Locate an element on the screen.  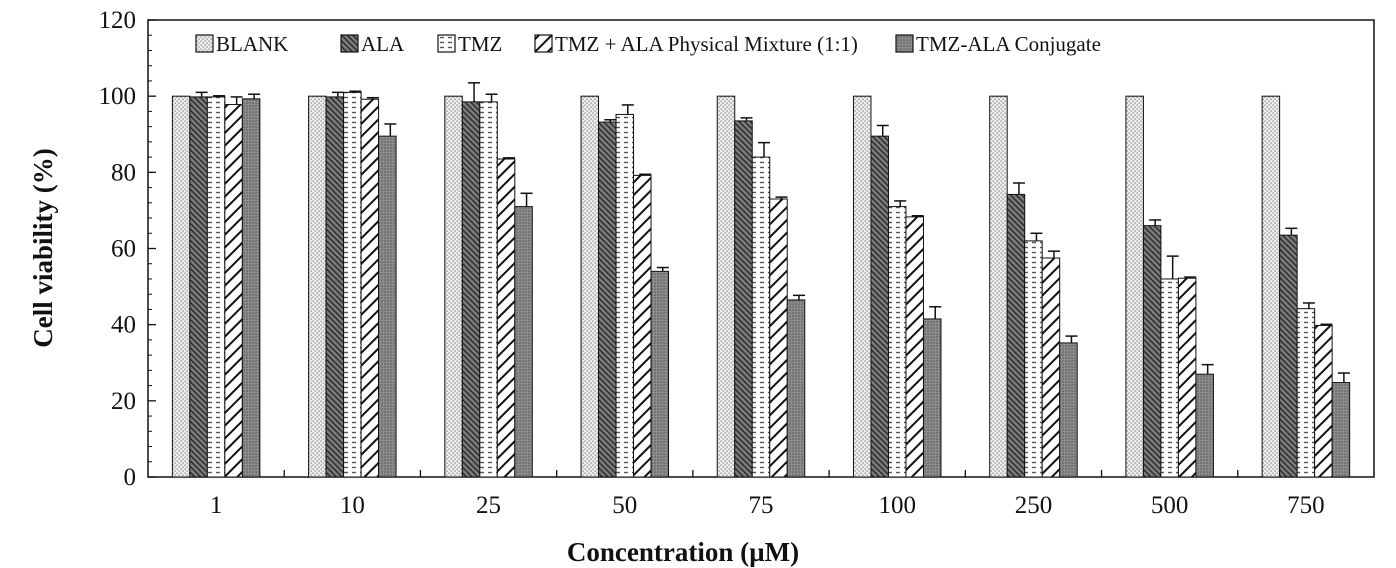
y-axis-title: Cell viability (%) is located at coordinates (43, 247).